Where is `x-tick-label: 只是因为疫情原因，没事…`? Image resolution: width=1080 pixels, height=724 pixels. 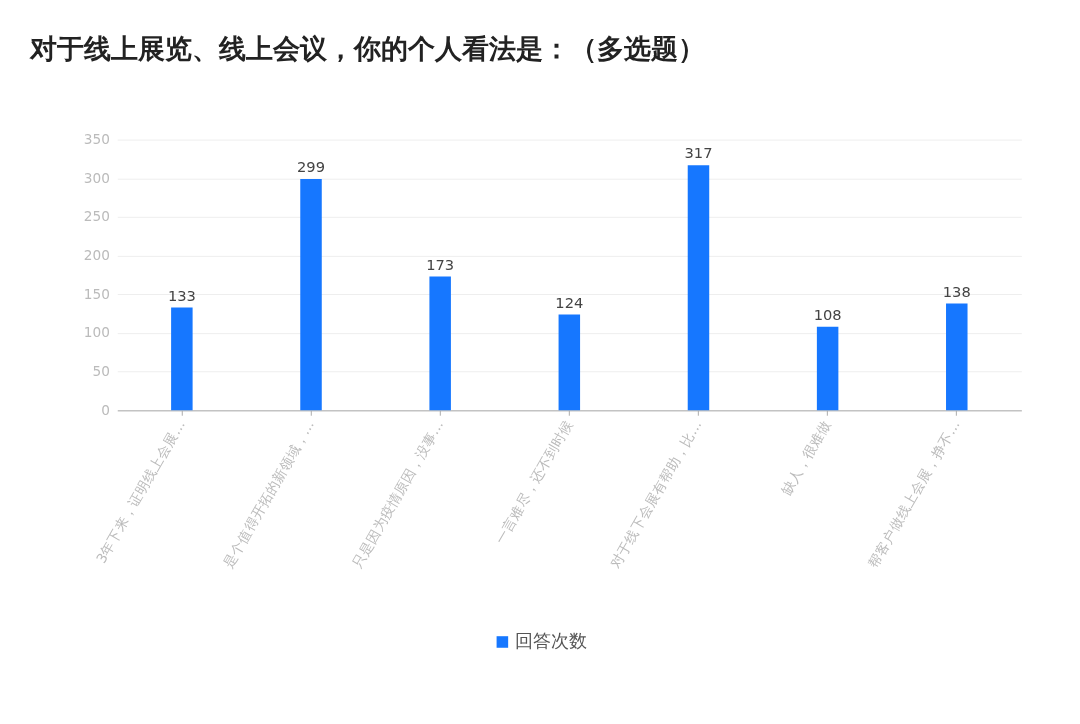
x-tick-label: 只是因为疫情原因，没事… is located at coordinates (397, 494).